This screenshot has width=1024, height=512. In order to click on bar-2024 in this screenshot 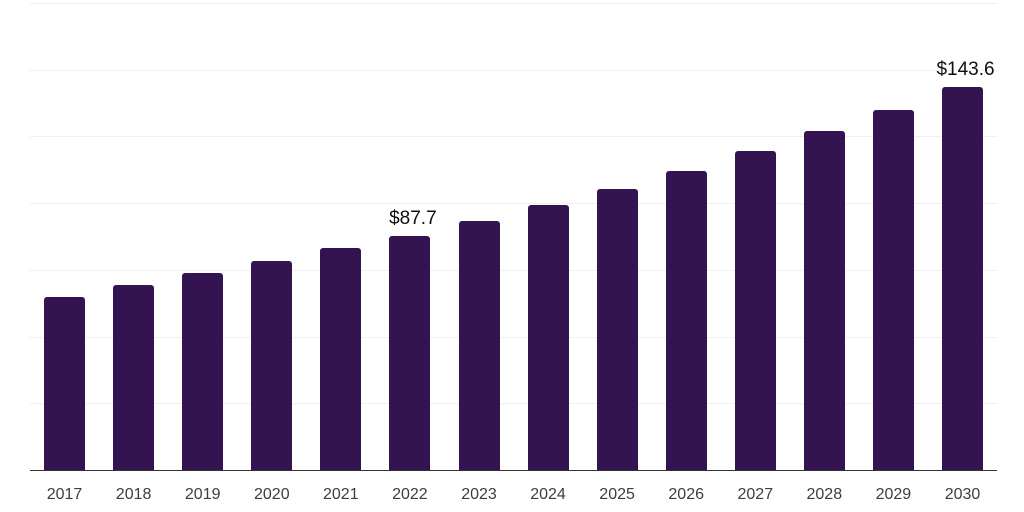, I will do `click(548, 337)`.